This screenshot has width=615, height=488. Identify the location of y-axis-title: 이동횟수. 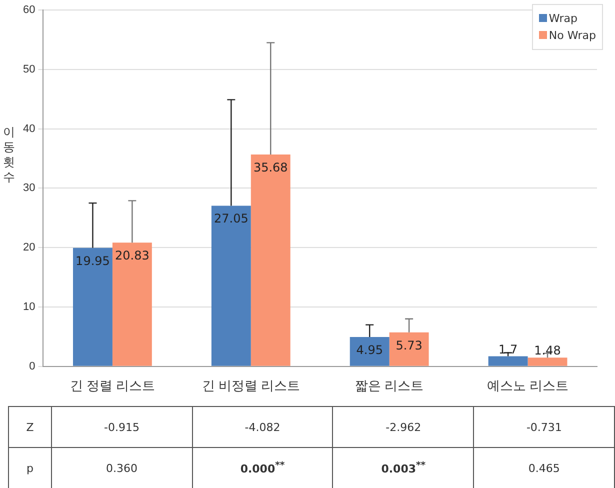
(9, 155).